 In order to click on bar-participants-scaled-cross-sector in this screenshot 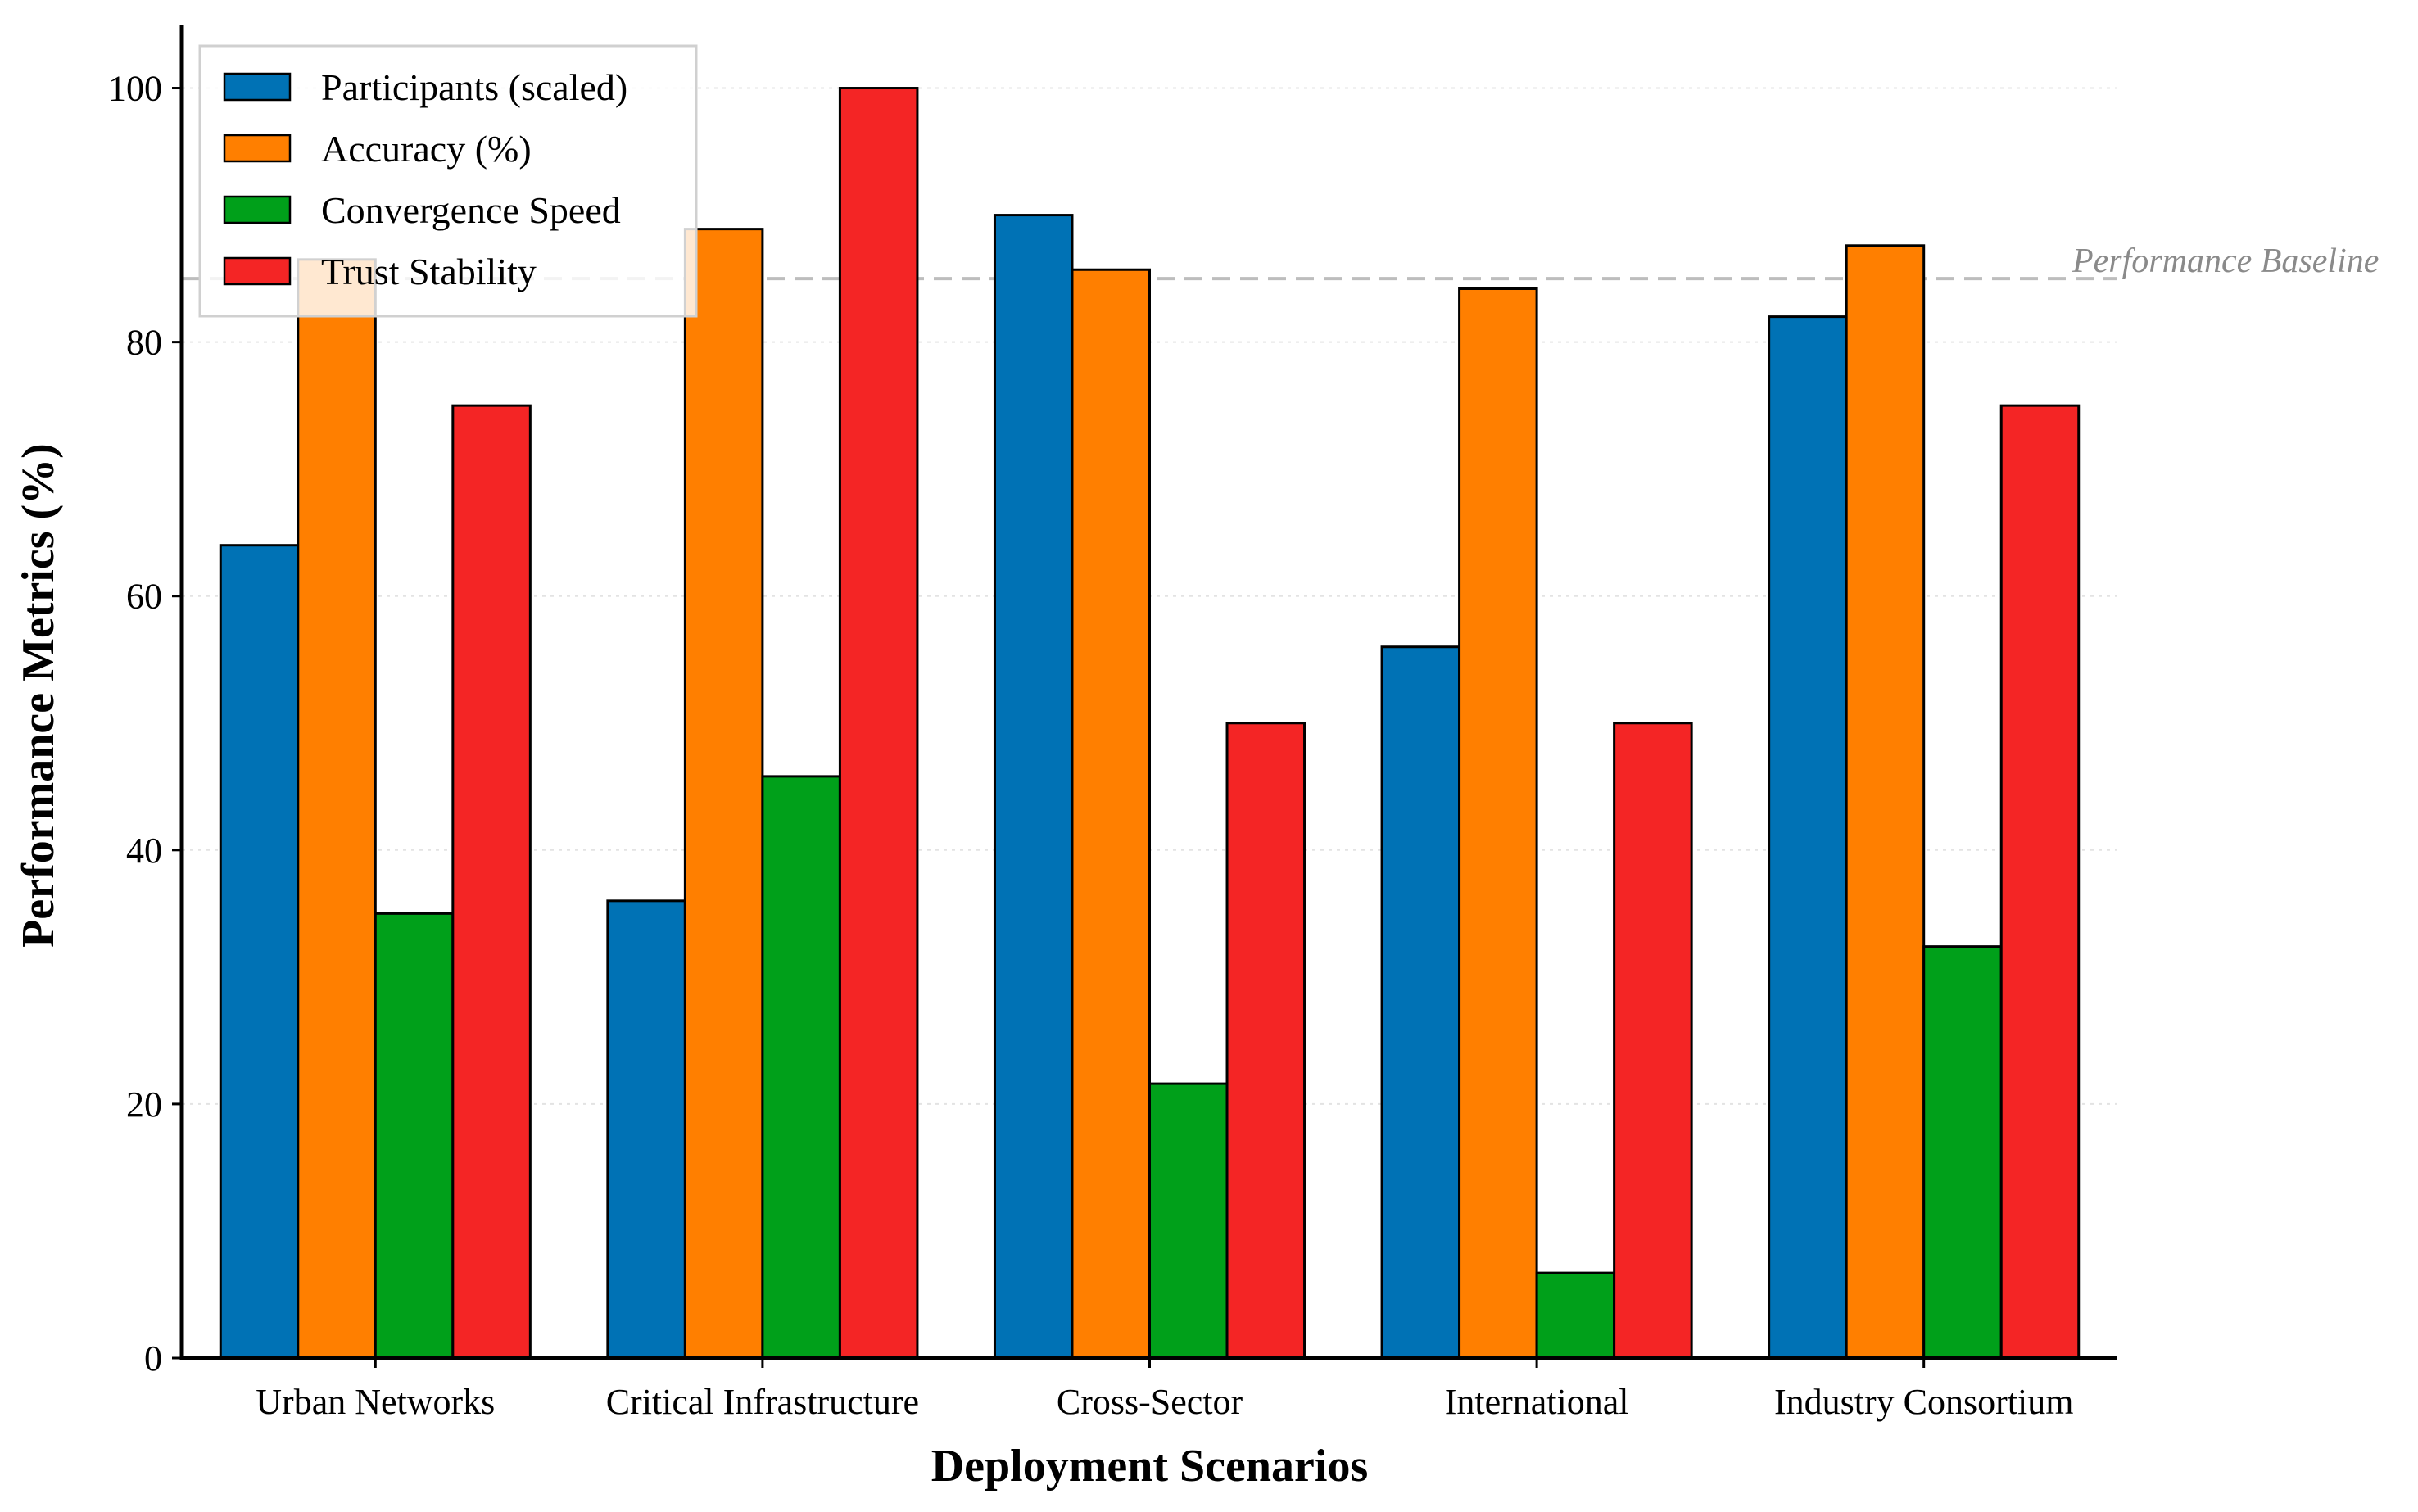, I will do `click(1033, 787)`.